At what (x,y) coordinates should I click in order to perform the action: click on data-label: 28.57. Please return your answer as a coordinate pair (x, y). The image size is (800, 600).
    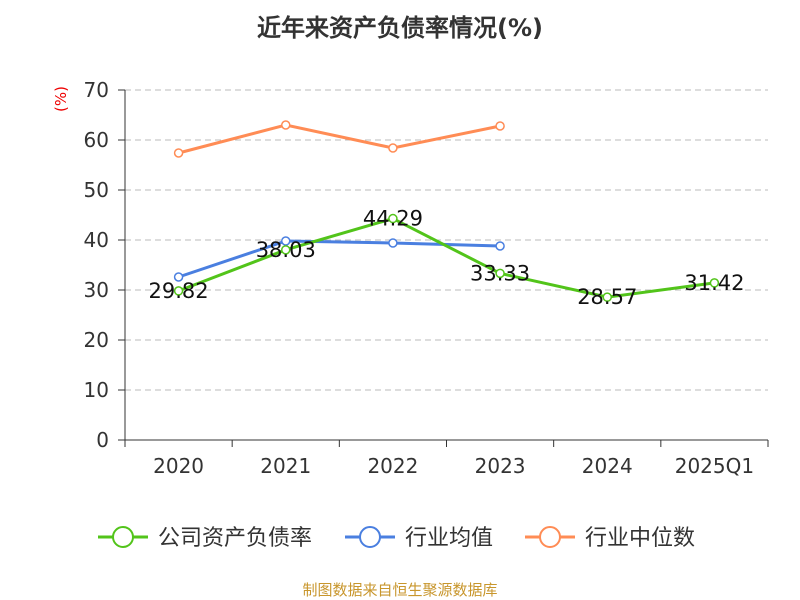
    Looking at the image, I should click on (607, 297).